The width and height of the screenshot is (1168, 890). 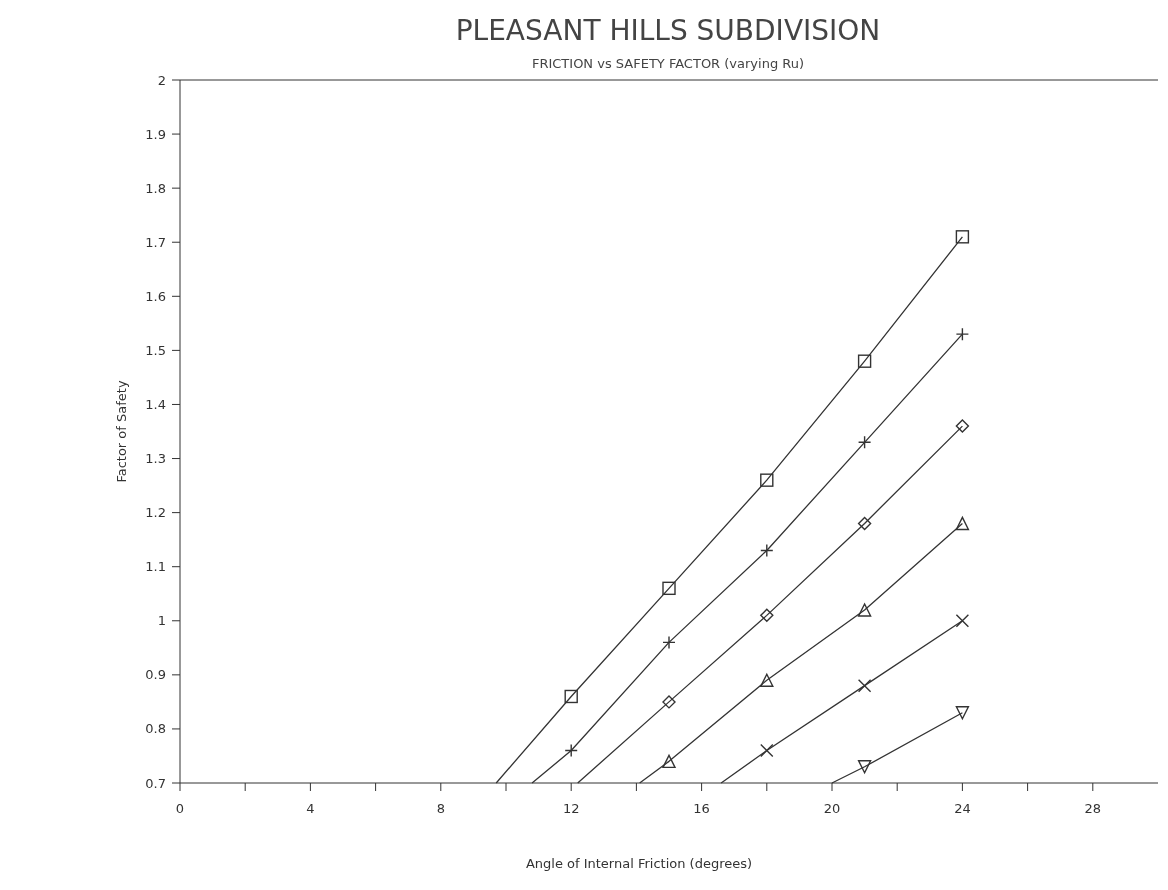 I want to click on x-tick-label: 12, so click(x=571, y=808).